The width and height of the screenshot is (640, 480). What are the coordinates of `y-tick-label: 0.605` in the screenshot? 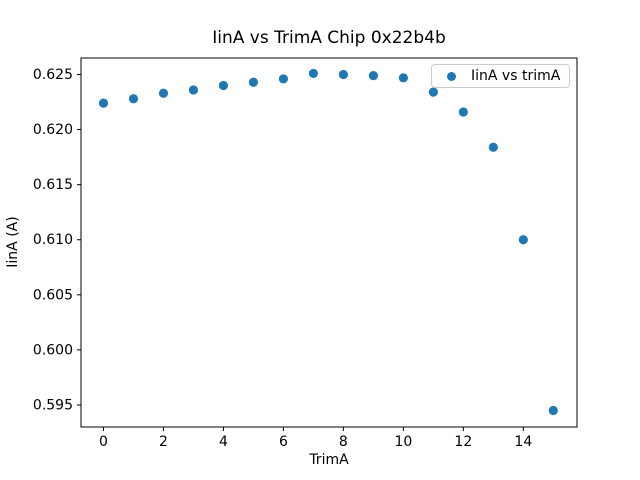 It's located at (53, 295).